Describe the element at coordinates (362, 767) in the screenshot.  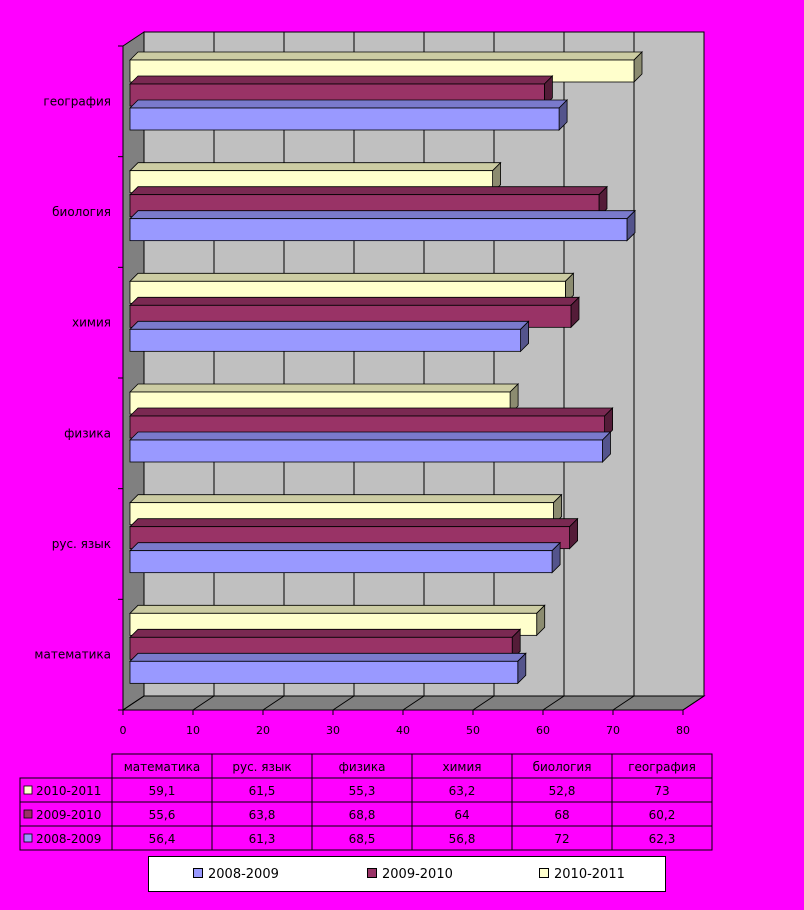
I see `table-header-cell: физика` at that location.